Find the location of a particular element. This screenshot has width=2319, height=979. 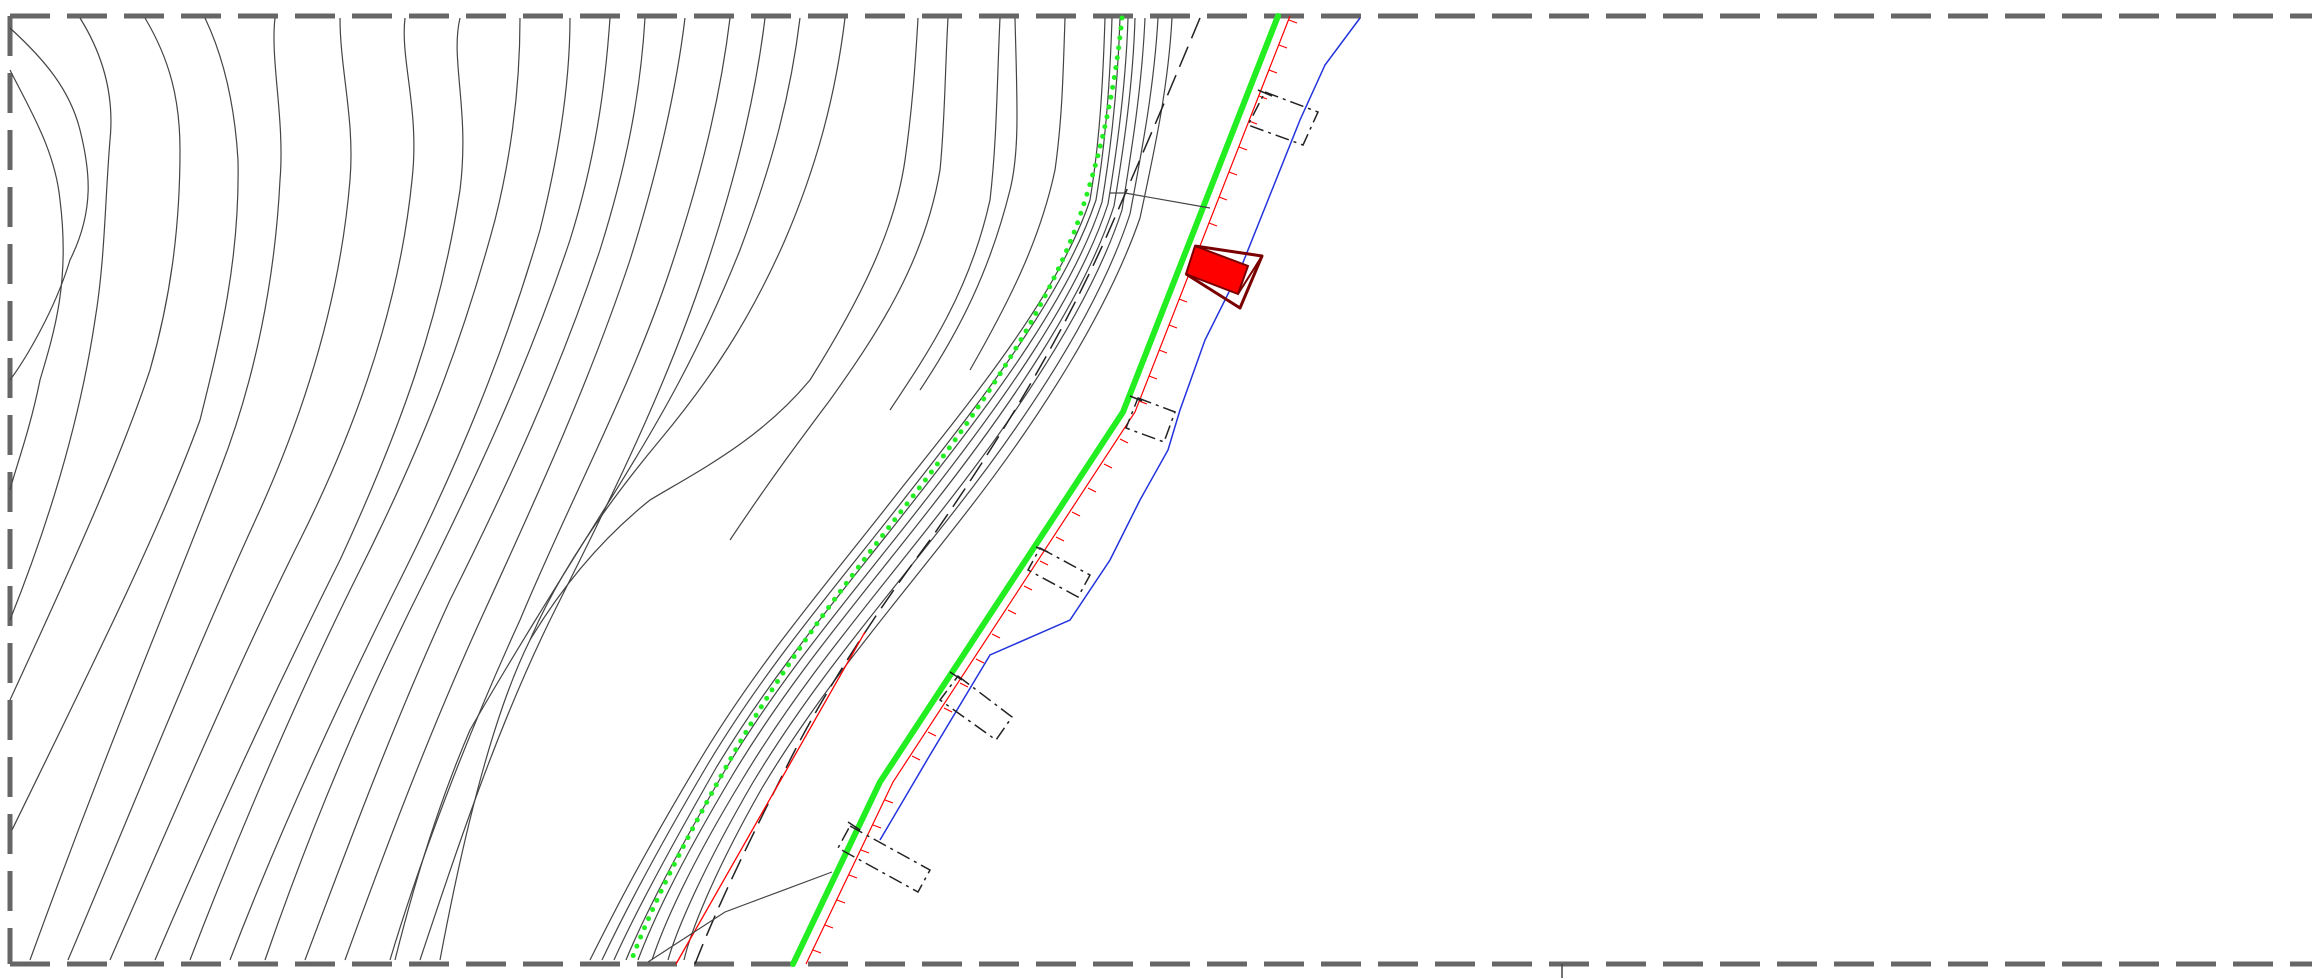

structure-outline is located at coordinates (1224, 277).